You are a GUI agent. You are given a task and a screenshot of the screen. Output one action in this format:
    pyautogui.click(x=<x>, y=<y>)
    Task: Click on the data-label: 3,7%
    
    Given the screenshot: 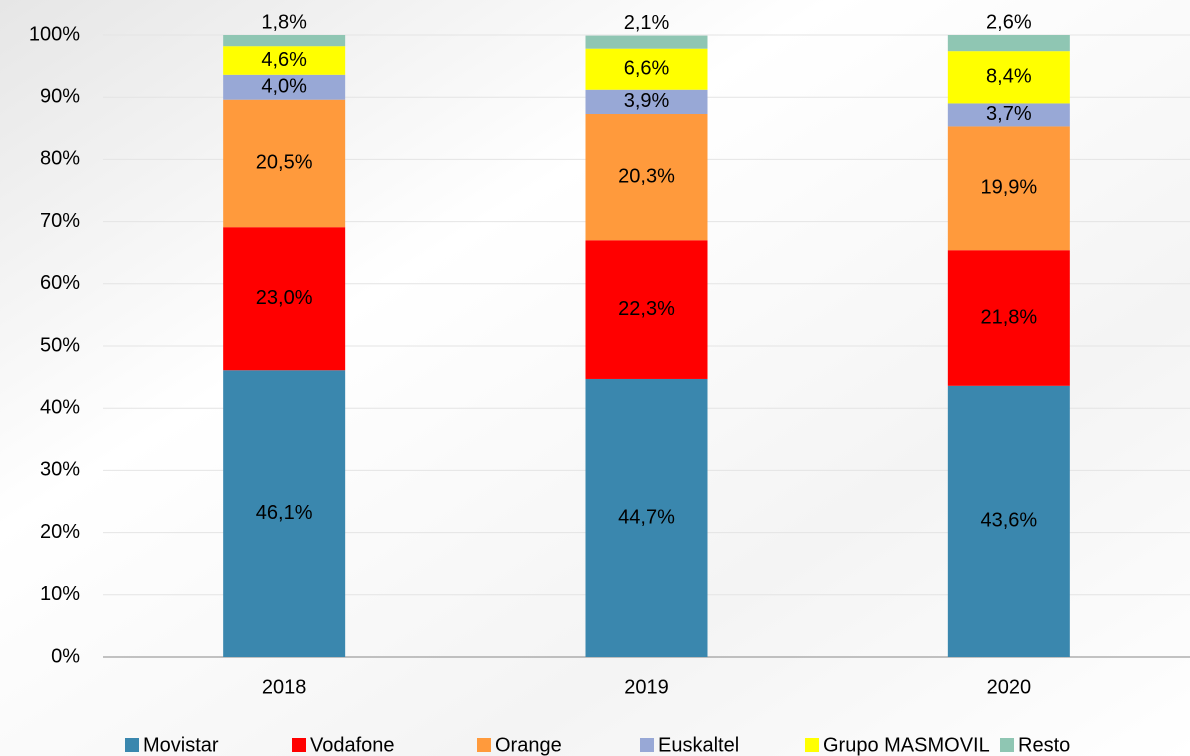 What is the action you would take?
    pyautogui.click(x=1009, y=114)
    